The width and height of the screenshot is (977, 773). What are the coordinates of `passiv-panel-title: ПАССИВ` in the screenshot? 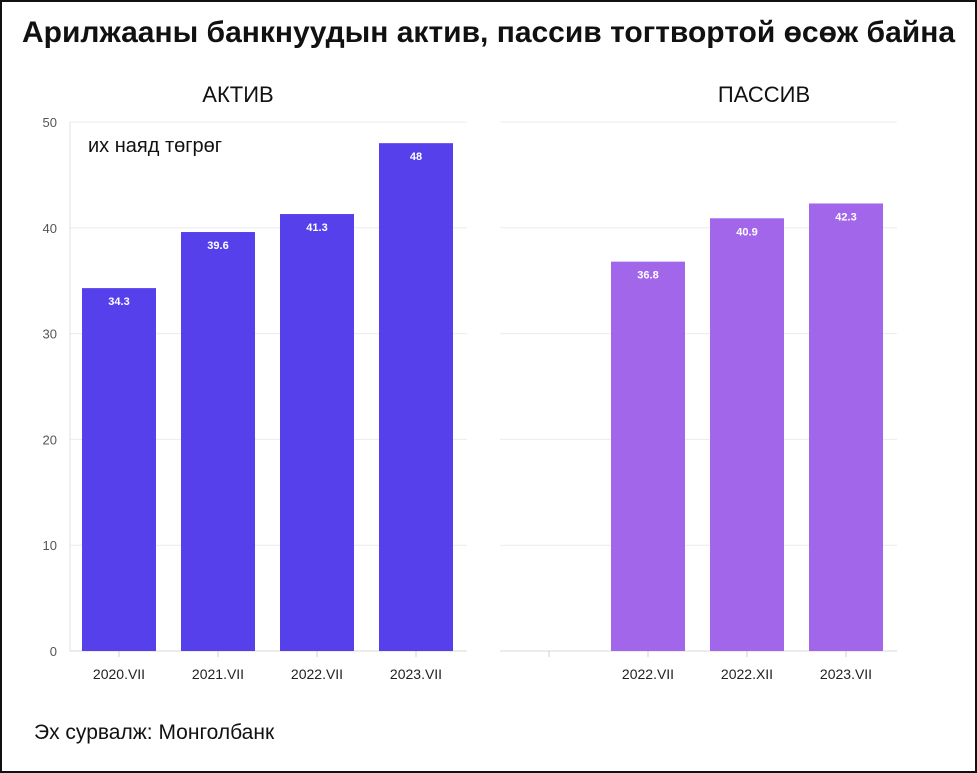 It's located at (764, 94).